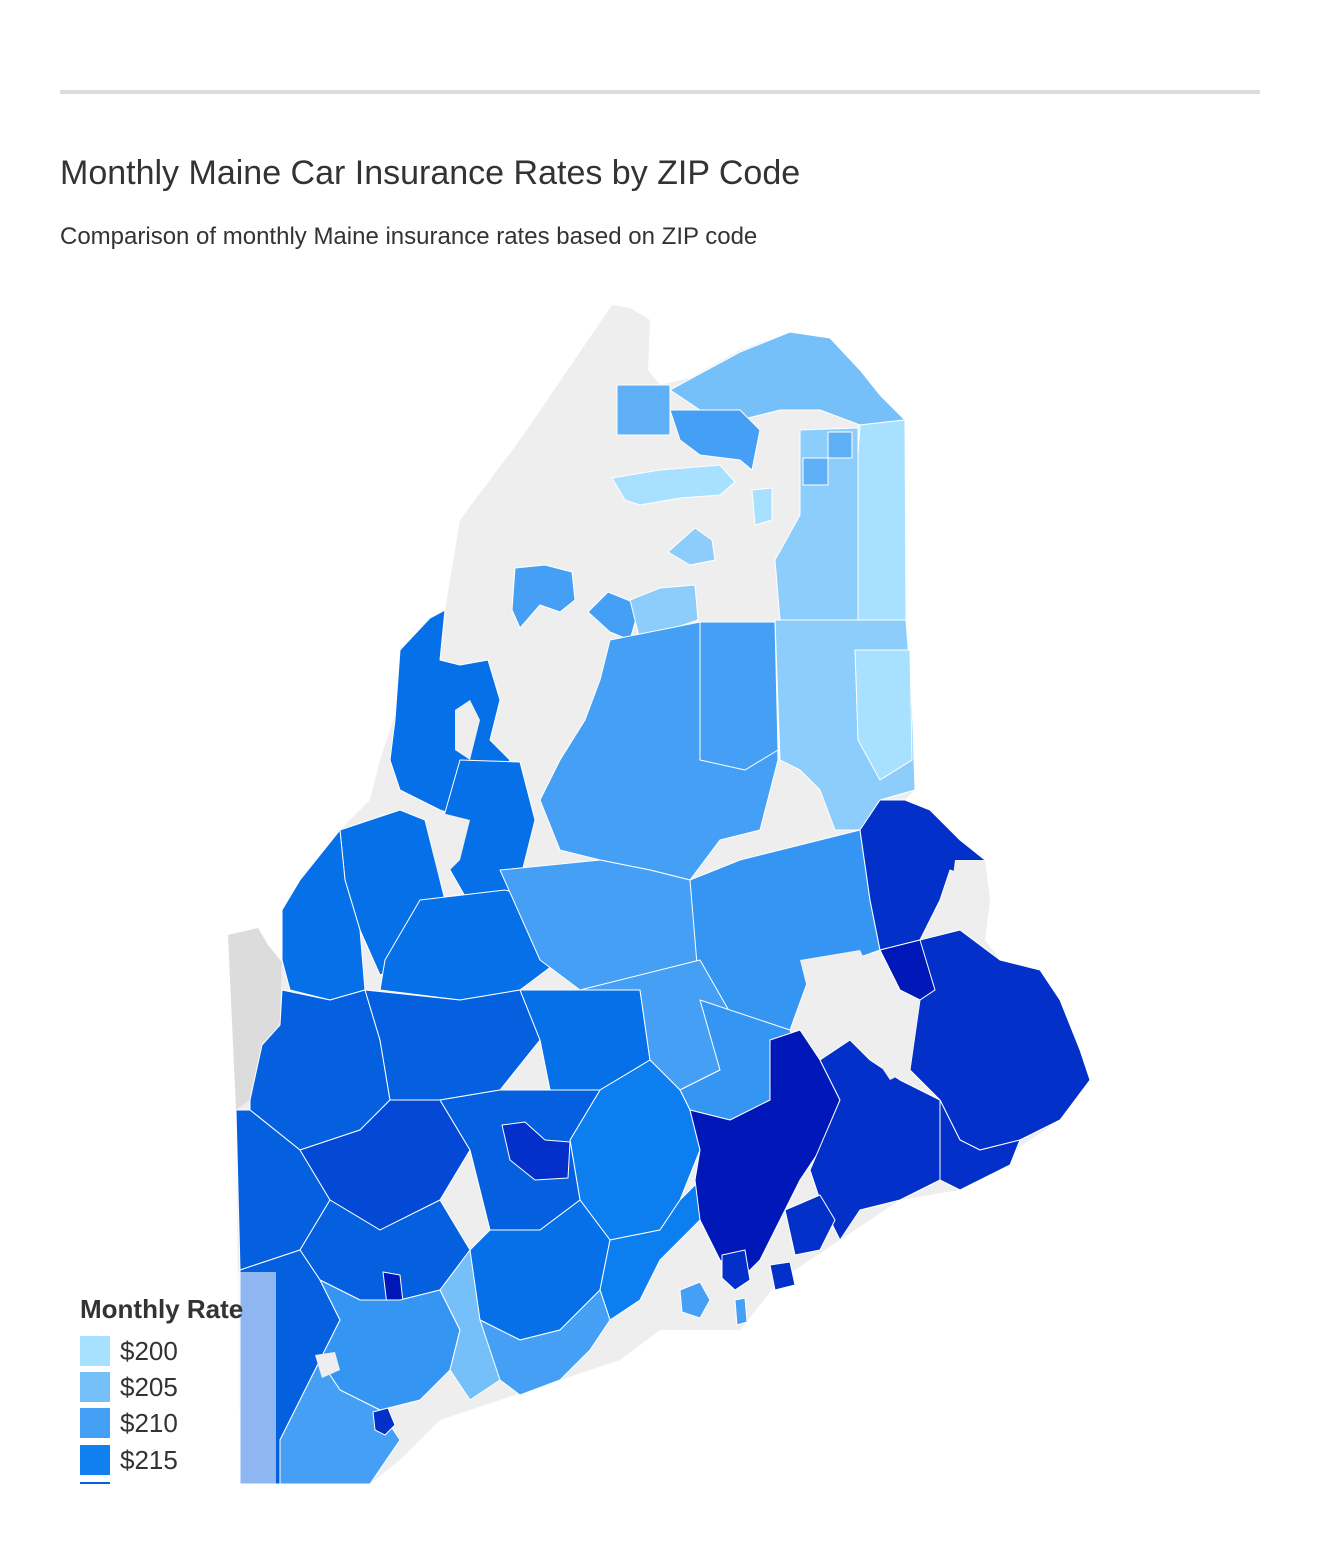  I want to click on region-north-woods-patch, so click(691, 546).